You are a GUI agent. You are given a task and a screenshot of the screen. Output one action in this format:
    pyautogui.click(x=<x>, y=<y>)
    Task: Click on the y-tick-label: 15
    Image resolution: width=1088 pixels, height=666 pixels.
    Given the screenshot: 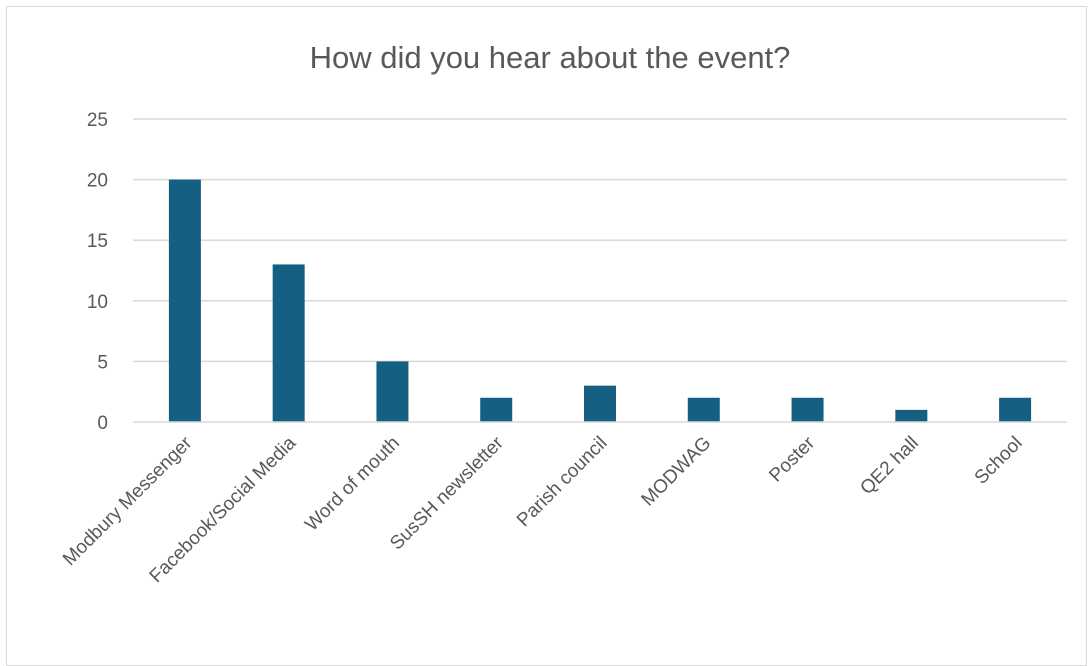 What is the action you would take?
    pyautogui.click(x=97, y=241)
    